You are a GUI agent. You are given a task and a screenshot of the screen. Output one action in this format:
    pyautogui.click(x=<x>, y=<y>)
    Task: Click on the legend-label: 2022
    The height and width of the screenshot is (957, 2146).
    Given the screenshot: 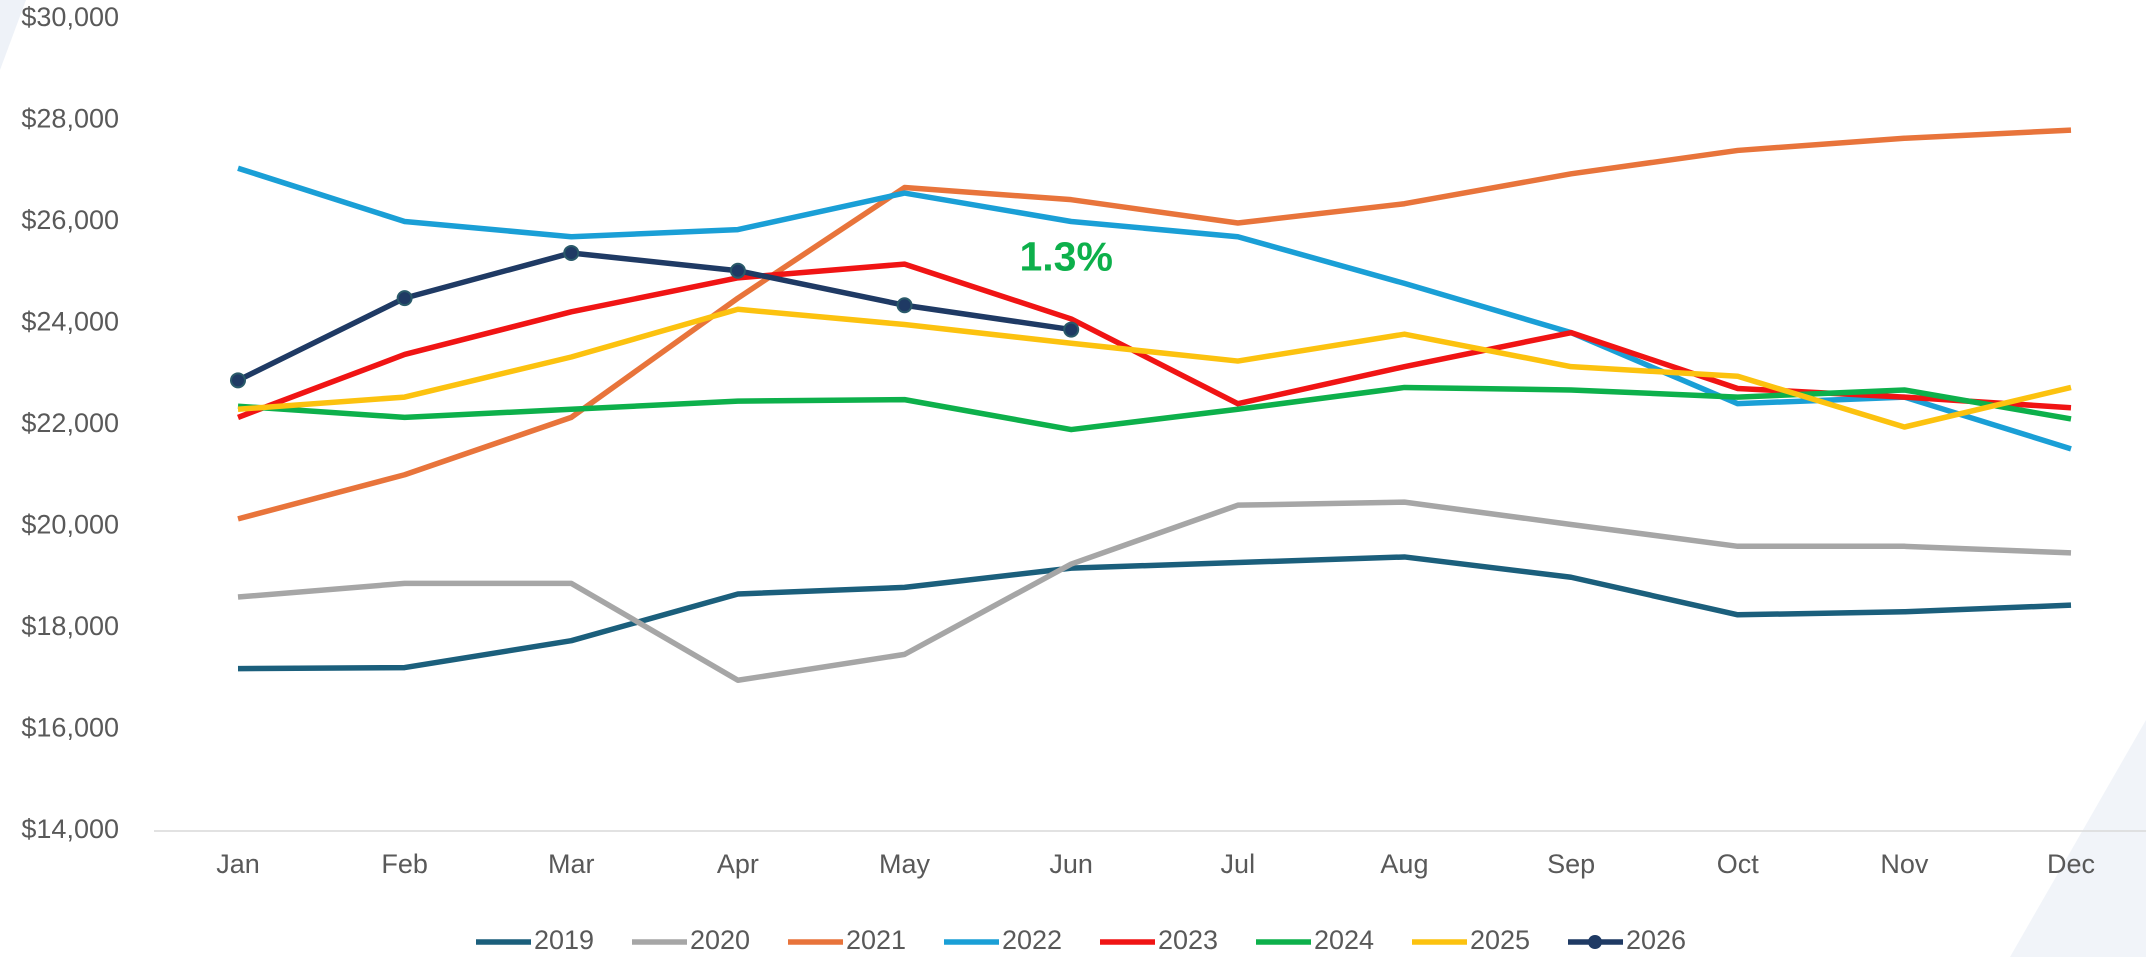 What is the action you would take?
    pyautogui.click(x=1032, y=940)
    